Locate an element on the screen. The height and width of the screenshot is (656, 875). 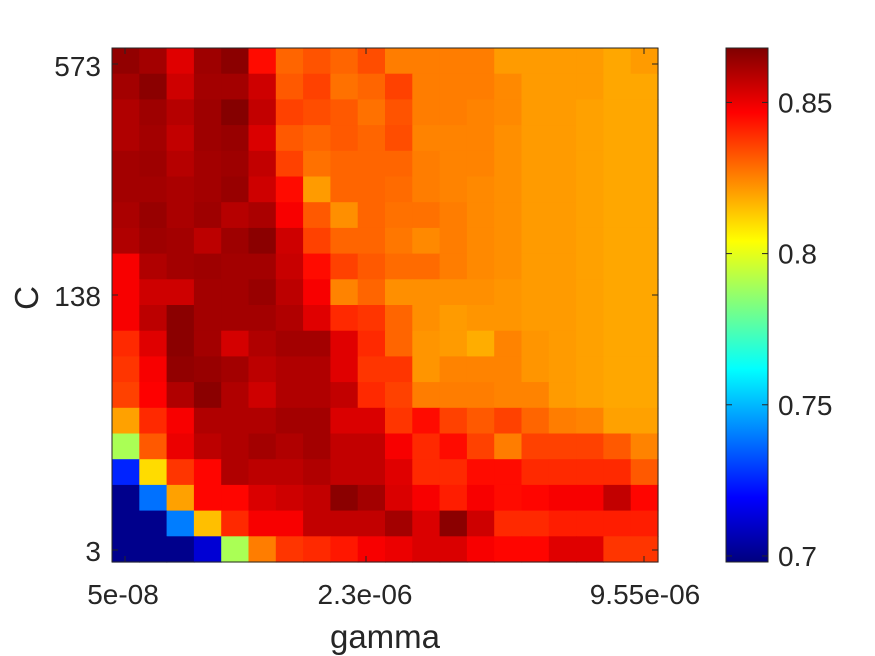
x-tick-label: 5e-08 is located at coordinates (123, 594).